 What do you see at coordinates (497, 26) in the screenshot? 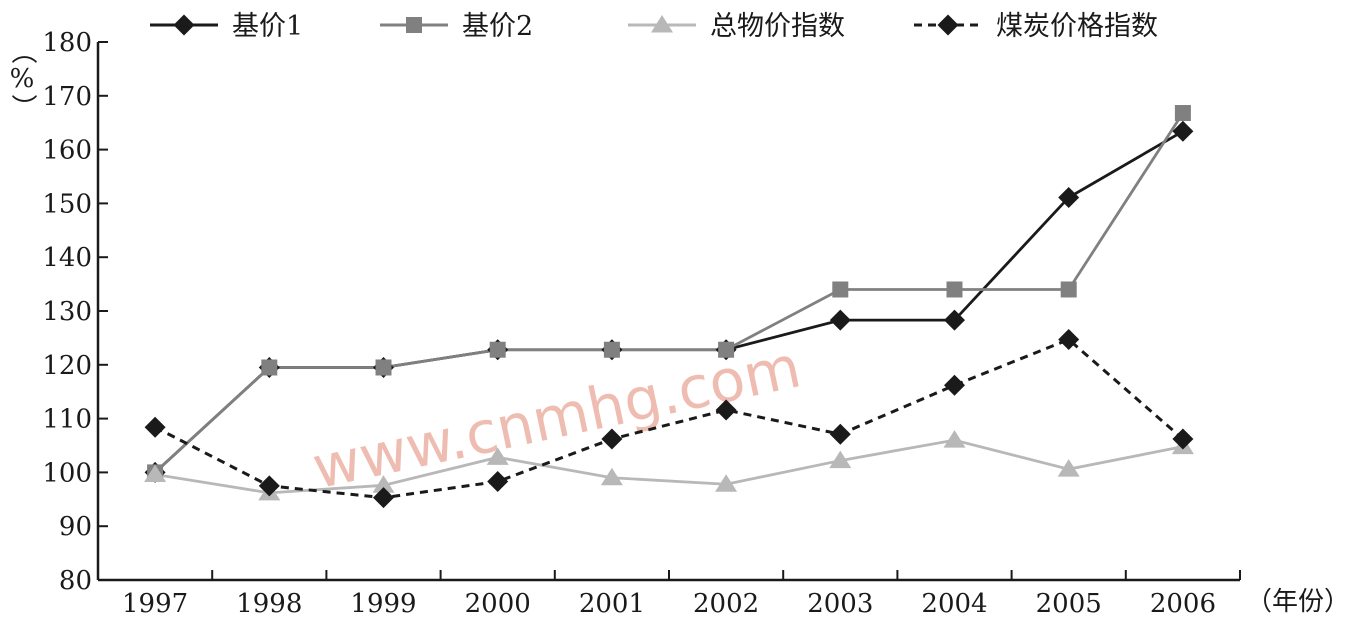
I see `legend-label-2: 基价2` at bounding box center [497, 26].